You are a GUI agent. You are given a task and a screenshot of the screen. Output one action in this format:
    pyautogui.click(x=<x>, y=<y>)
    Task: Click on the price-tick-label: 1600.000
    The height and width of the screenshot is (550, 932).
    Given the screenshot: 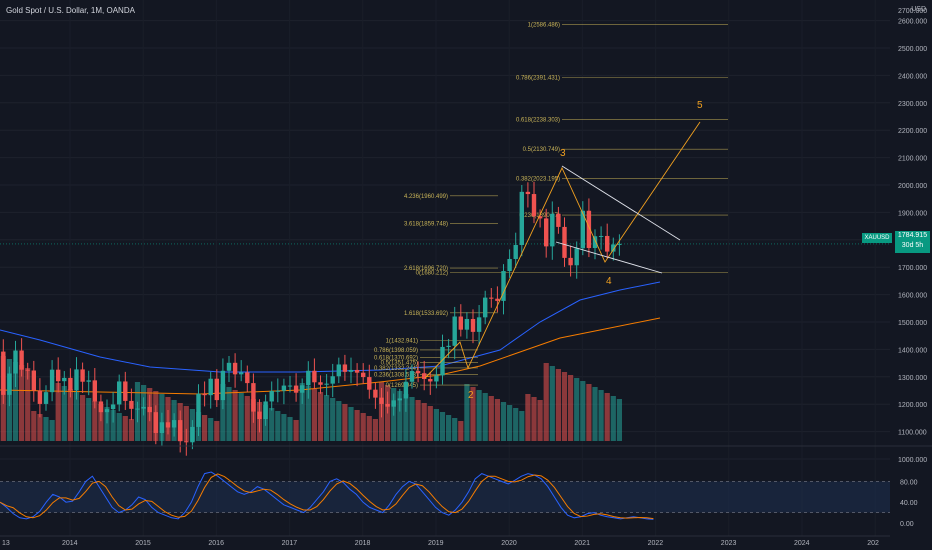 What is the action you would take?
    pyautogui.click(x=912, y=296)
    